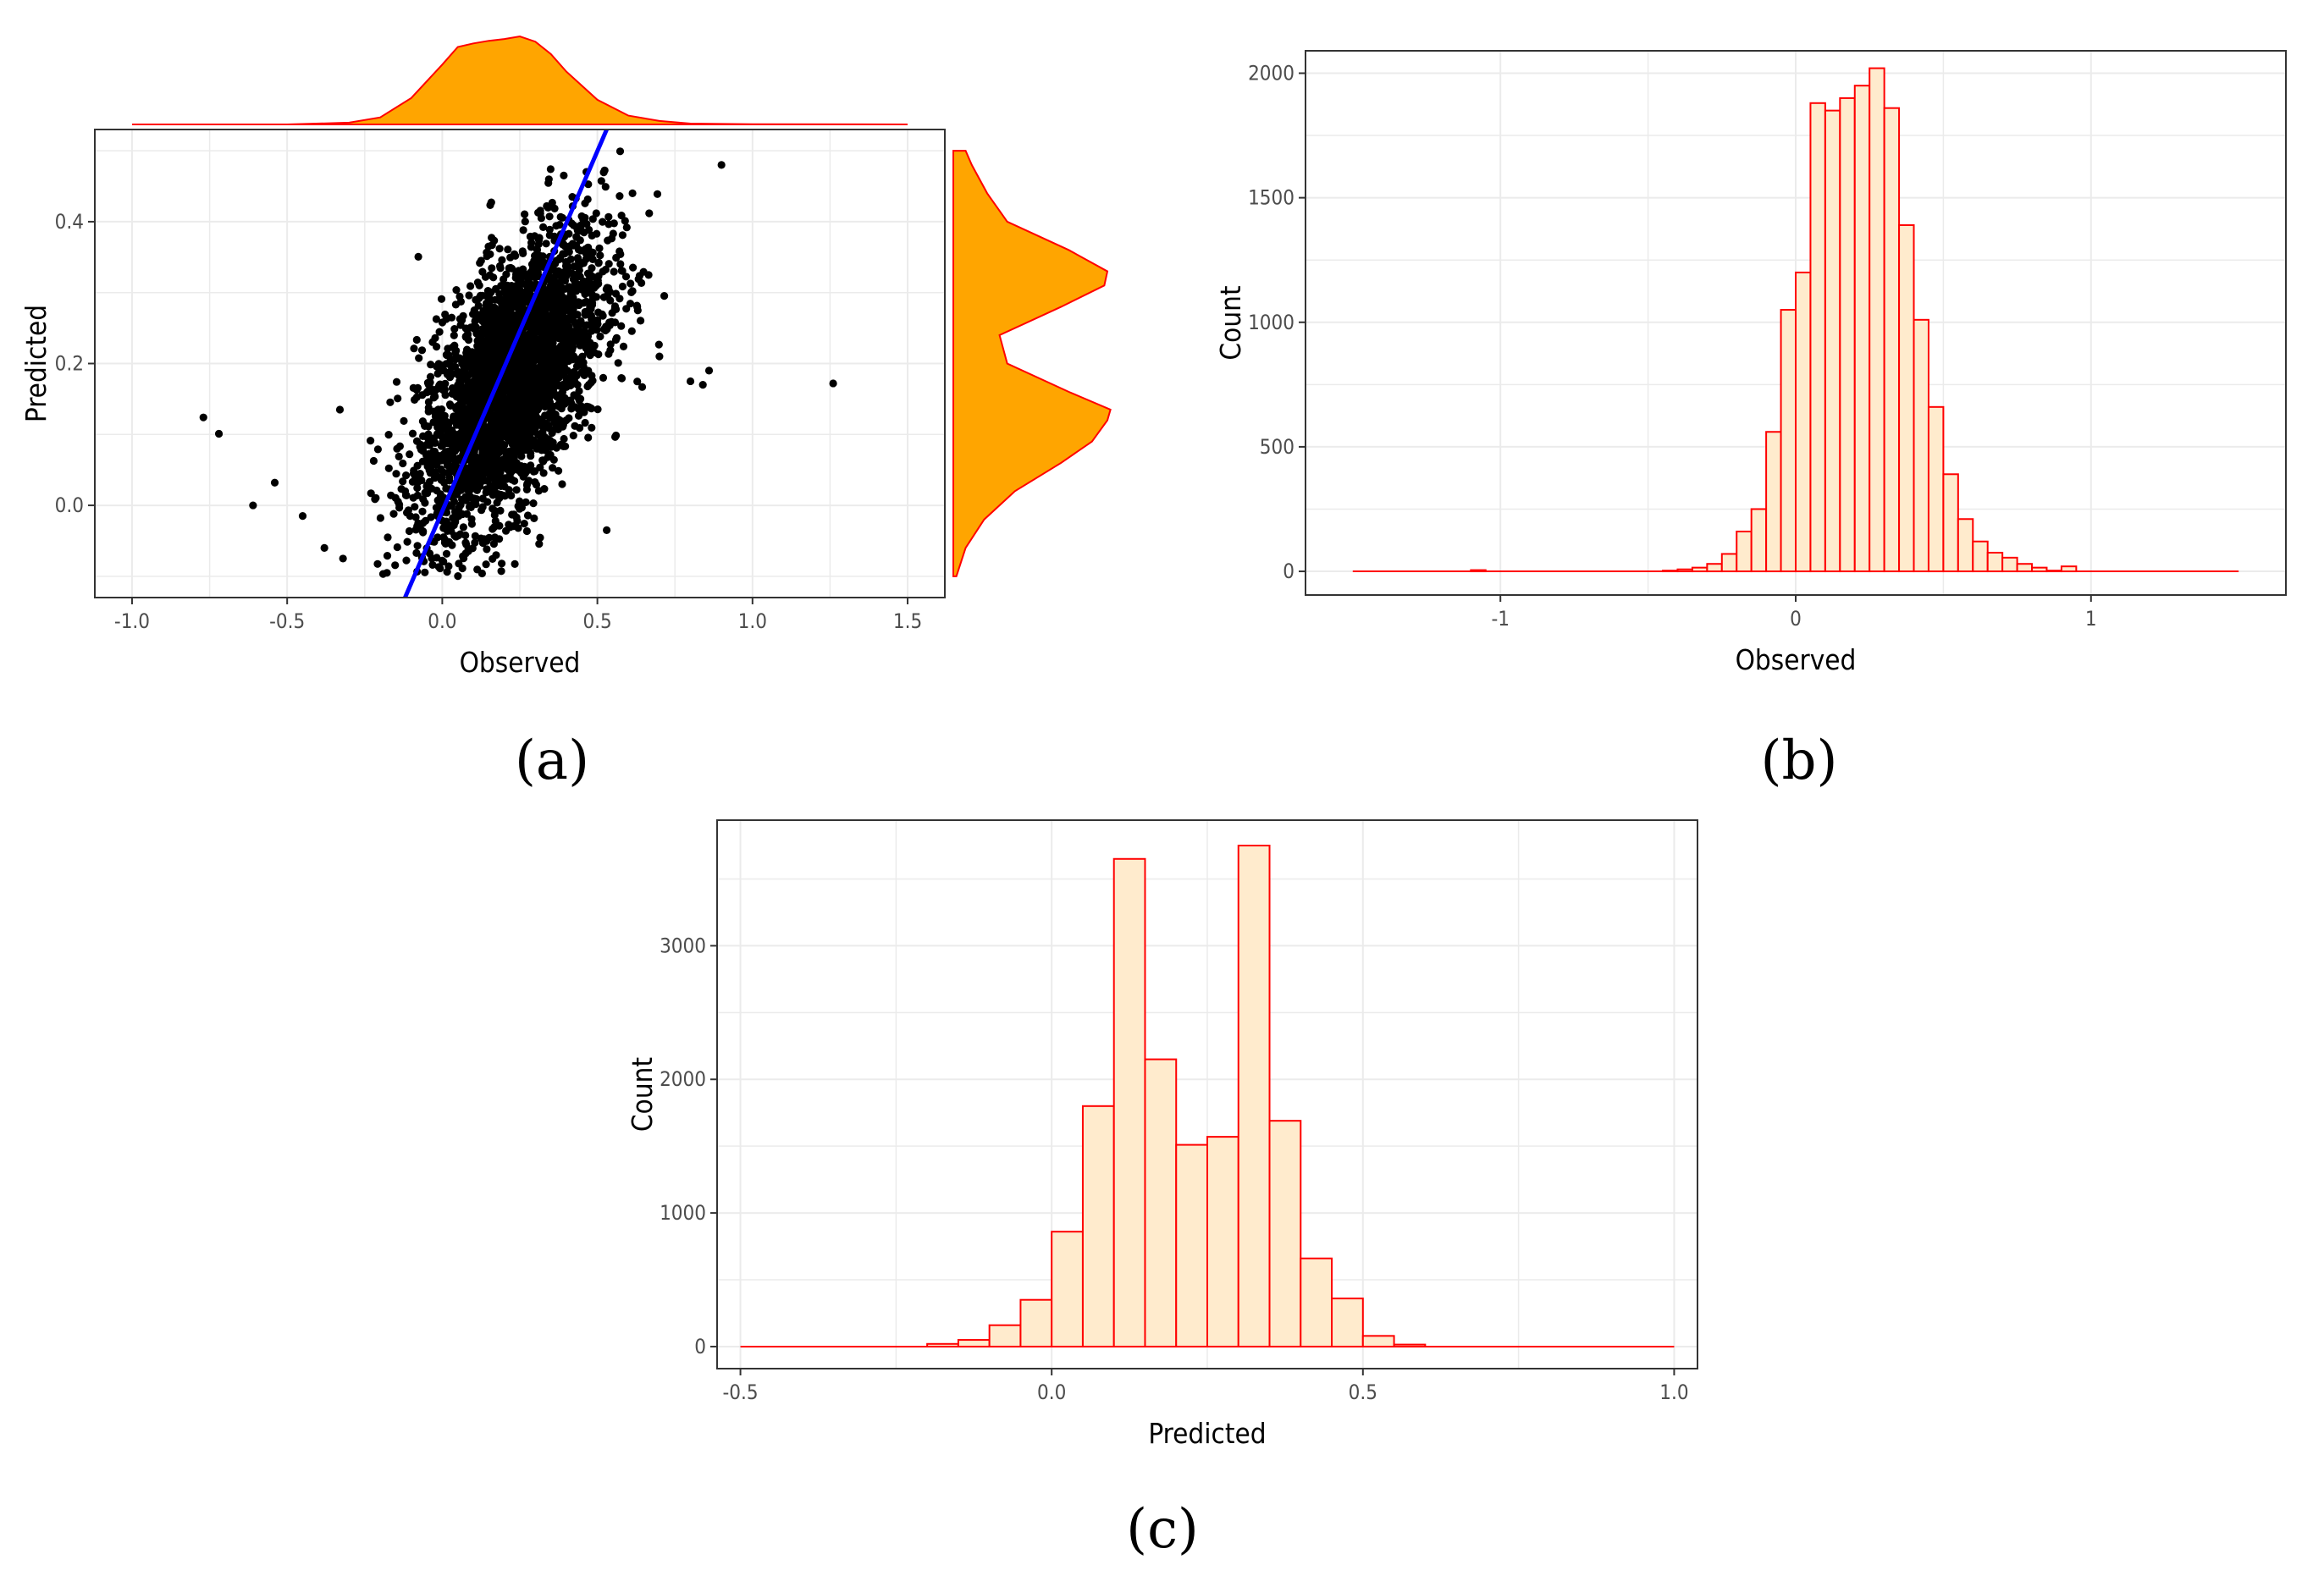 The height and width of the screenshot is (1587, 2324). Describe the element at coordinates (506, 363) in the screenshot. I see `fit-line` at that location.